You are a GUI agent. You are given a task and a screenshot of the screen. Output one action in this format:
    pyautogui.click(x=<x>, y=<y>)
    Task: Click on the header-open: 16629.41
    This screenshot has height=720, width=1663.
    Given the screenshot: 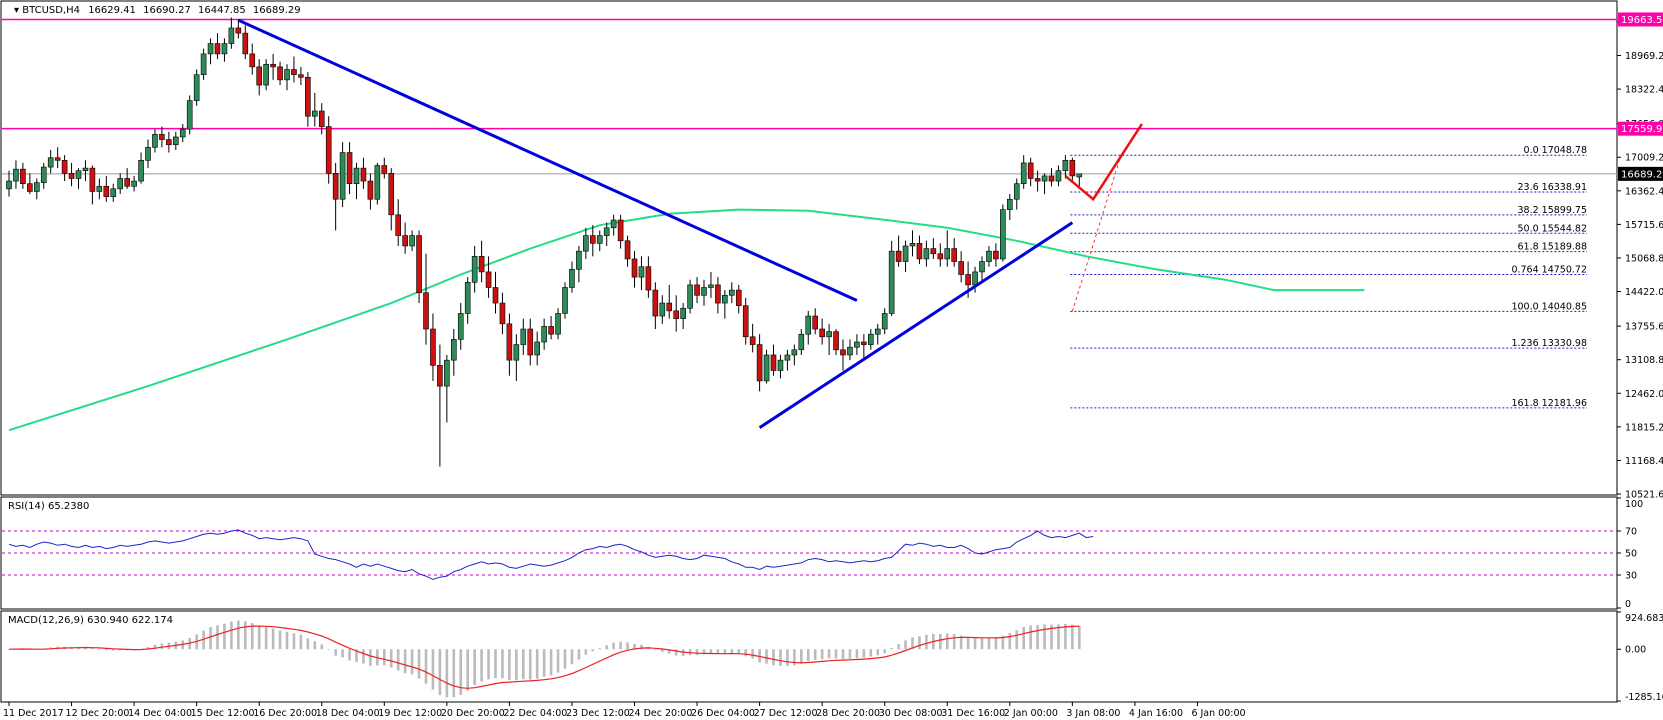 What is the action you would take?
    pyautogui.click(x=112, y=10)
    